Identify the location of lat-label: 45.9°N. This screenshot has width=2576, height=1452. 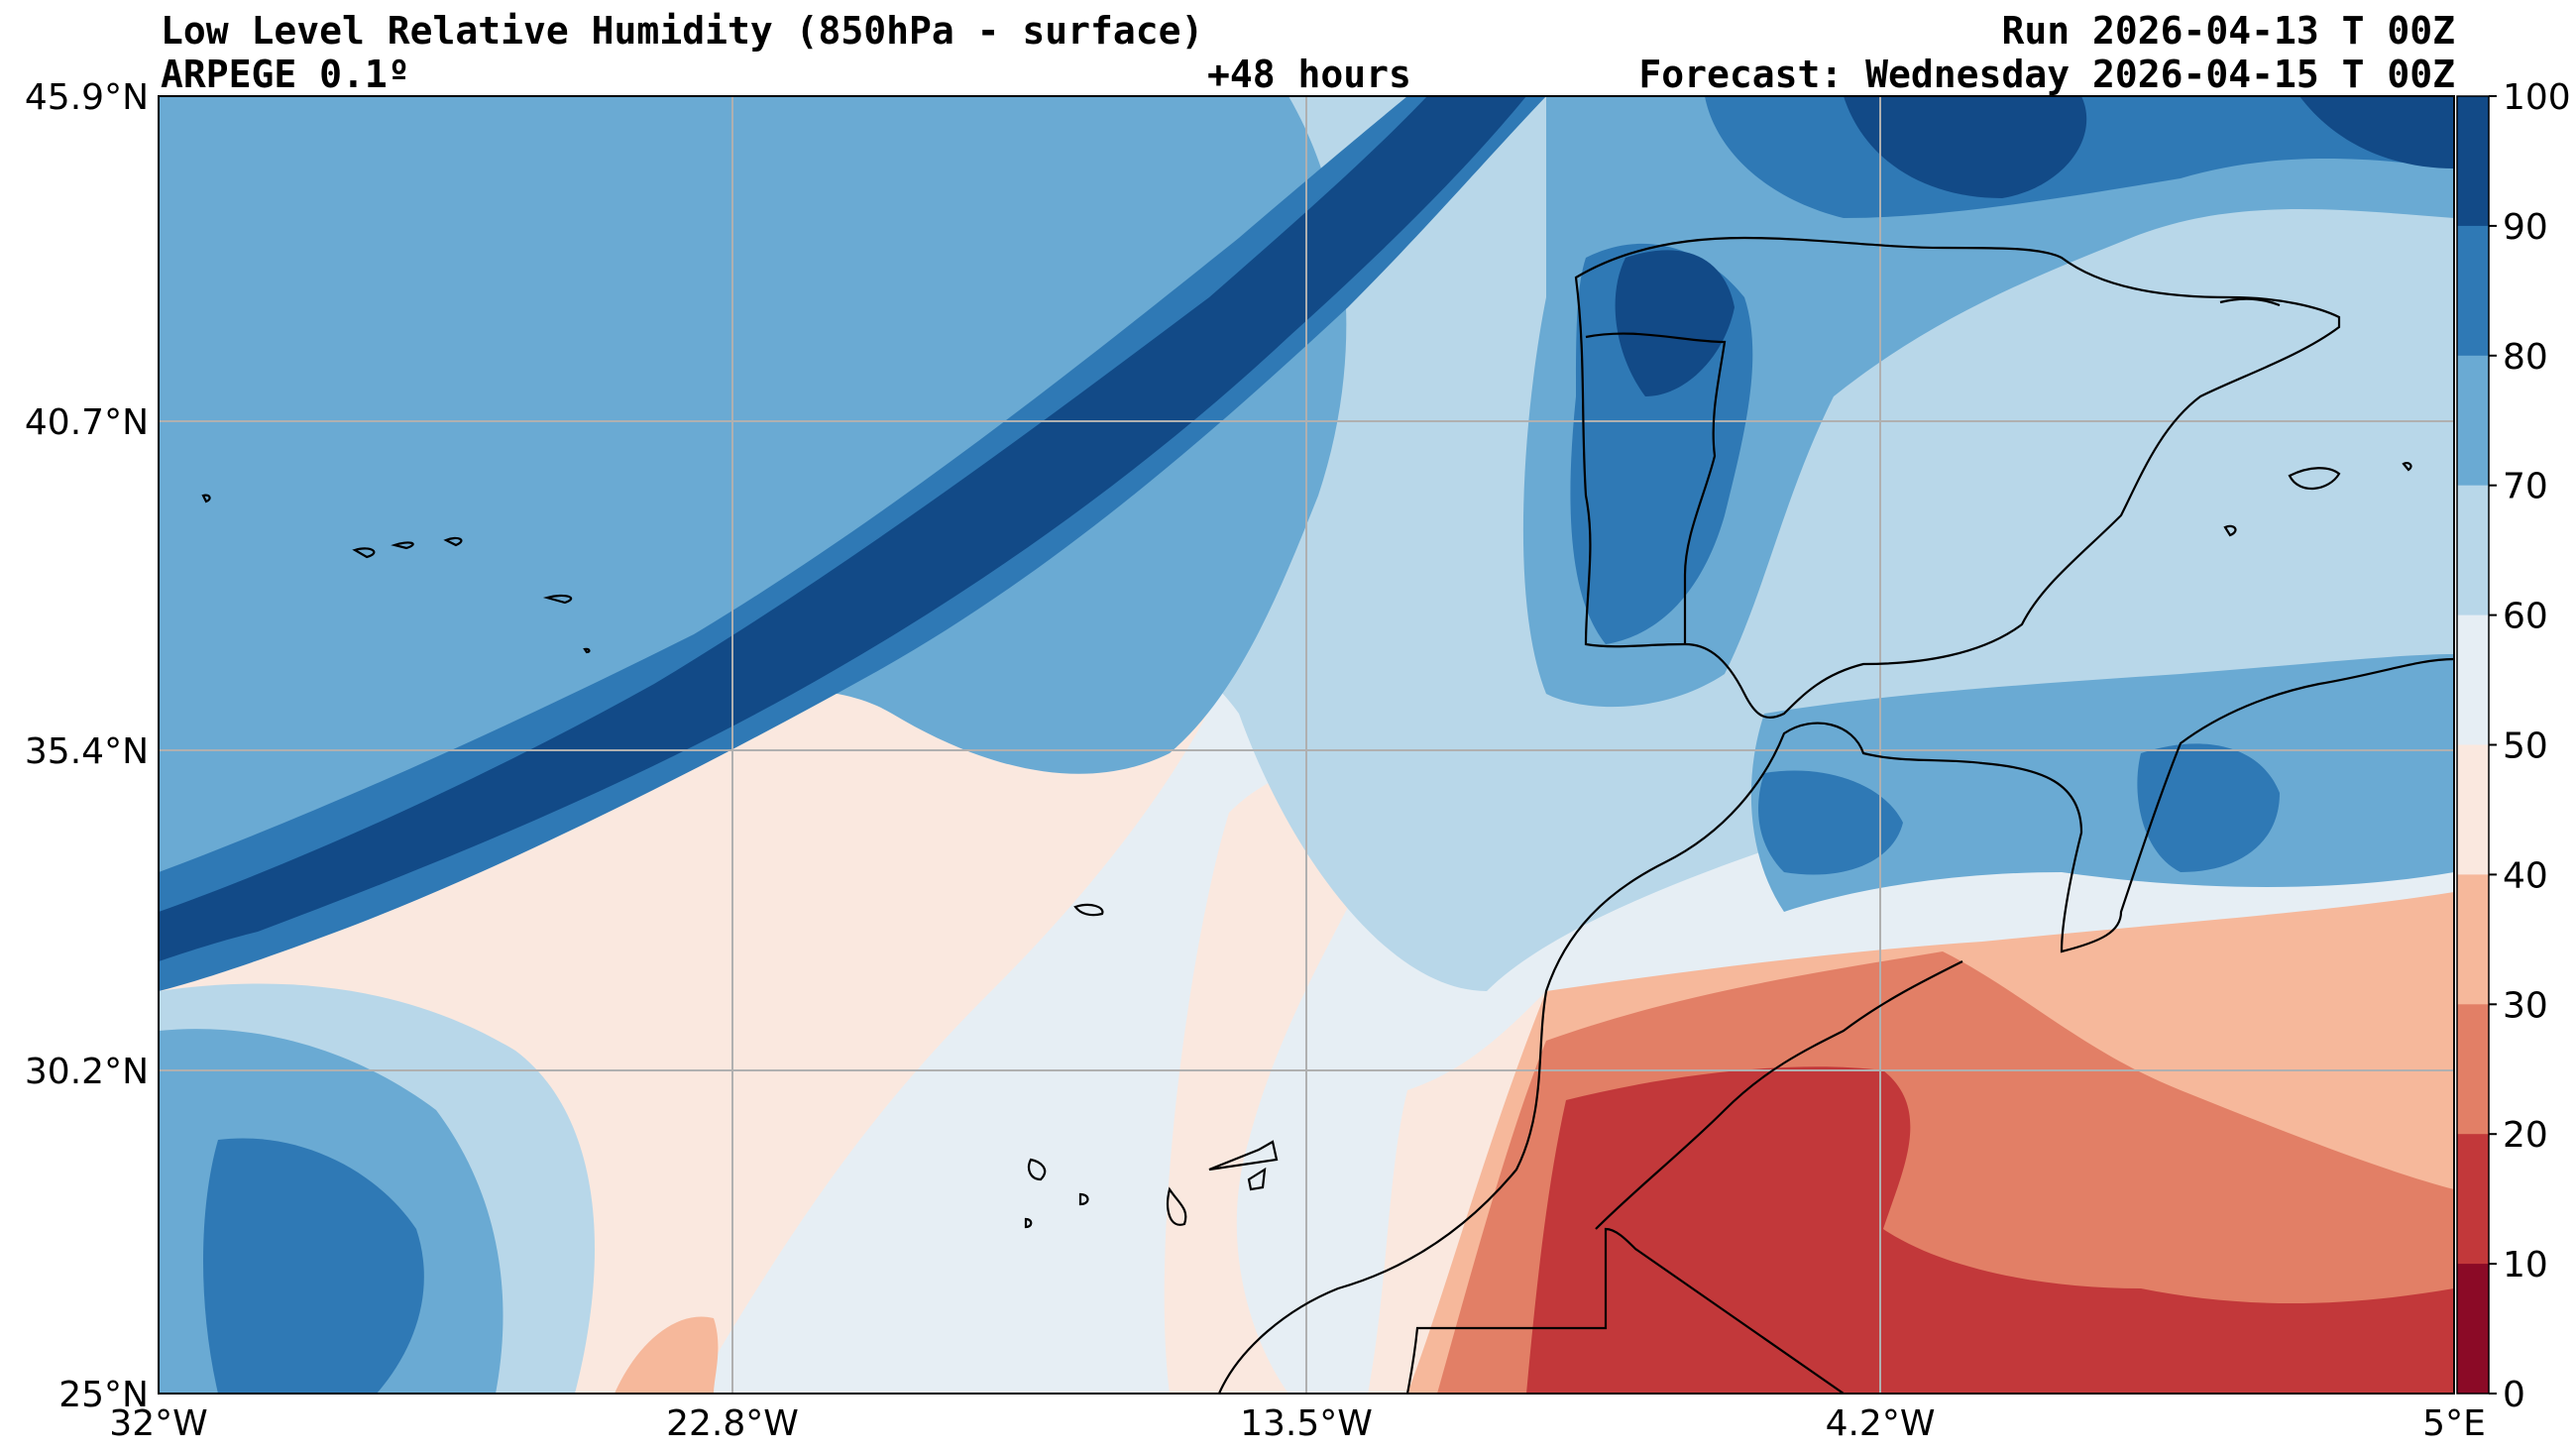
(87, 97).